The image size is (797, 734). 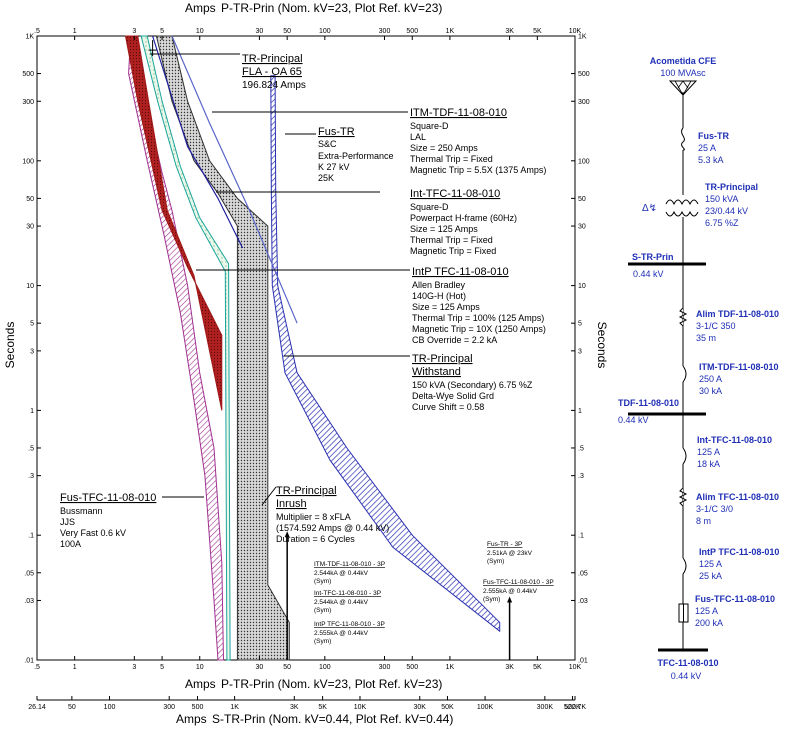 I want to click on x-tick-label: 5K, so click(x=537, y=667).